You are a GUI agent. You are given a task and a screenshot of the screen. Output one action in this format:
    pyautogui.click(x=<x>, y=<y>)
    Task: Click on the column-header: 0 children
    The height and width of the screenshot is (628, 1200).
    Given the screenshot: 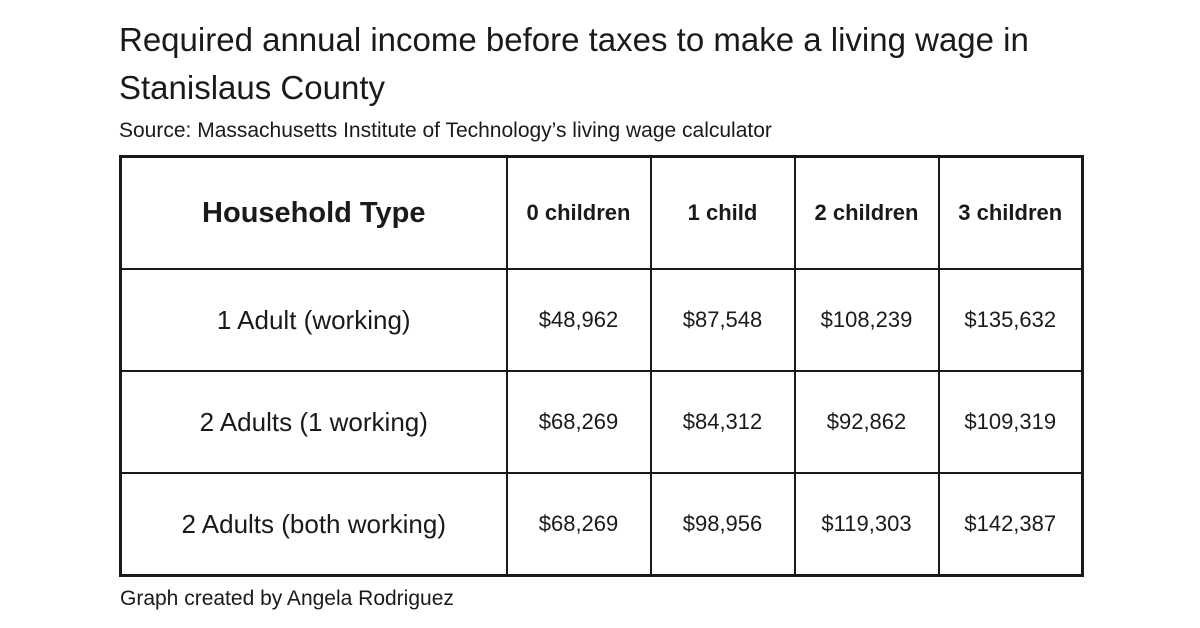 What is the action you would take?
    pyautogui.click(x=578, y=212)
    